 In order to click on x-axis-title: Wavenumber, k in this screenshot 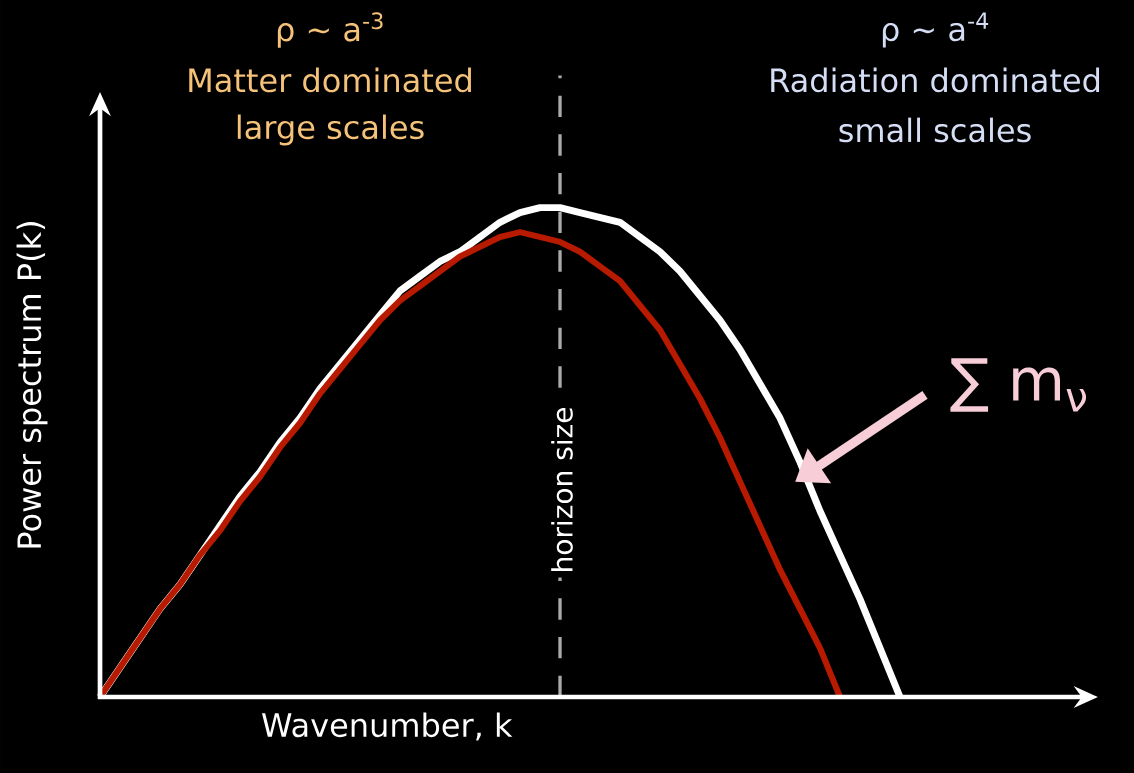, I will do `click(387, 726)`.